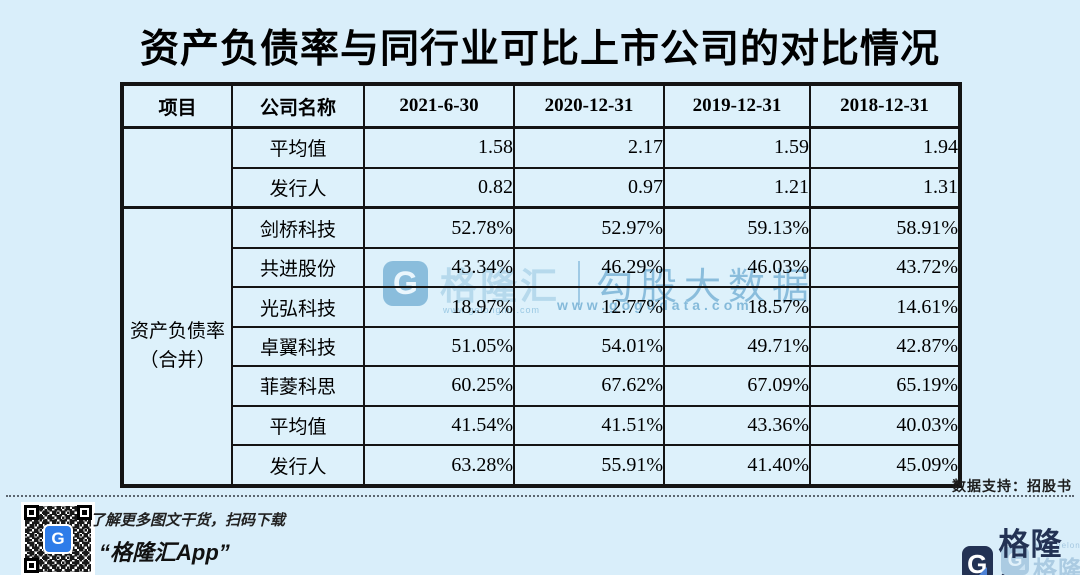 The height and width of the screenshot is (575, 1080). I want to click on gelonghui-qr-logo-icon: G, so click(58, 539).